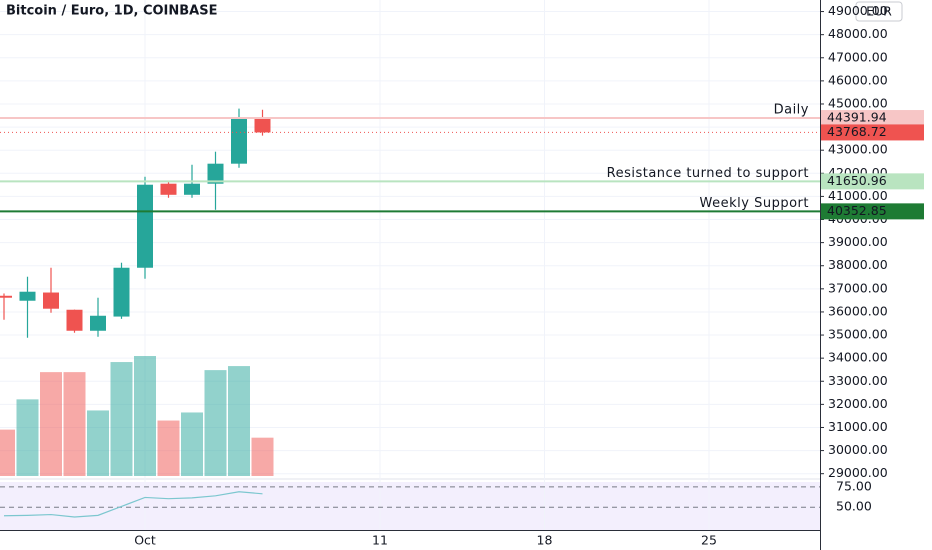 The height and width of the screenshot is (550, 932). I want to click on chart-title: Bitcoin / Euro, 1D, COINBASE, so click(112, 11).